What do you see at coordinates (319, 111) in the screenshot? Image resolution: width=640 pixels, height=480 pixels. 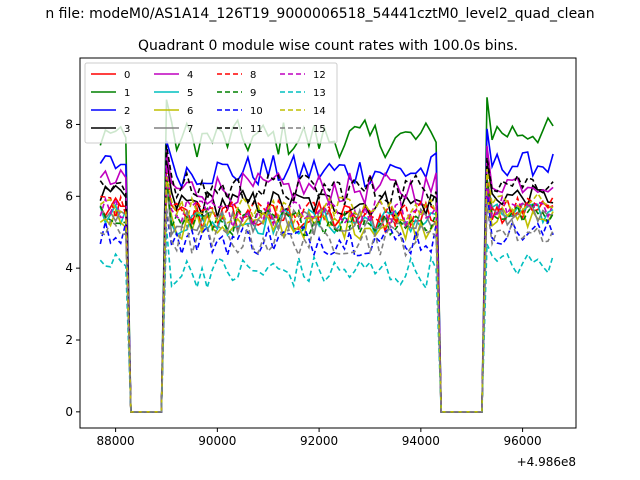 I see `legend-label-14: 14` at bounding box center [319, 111].